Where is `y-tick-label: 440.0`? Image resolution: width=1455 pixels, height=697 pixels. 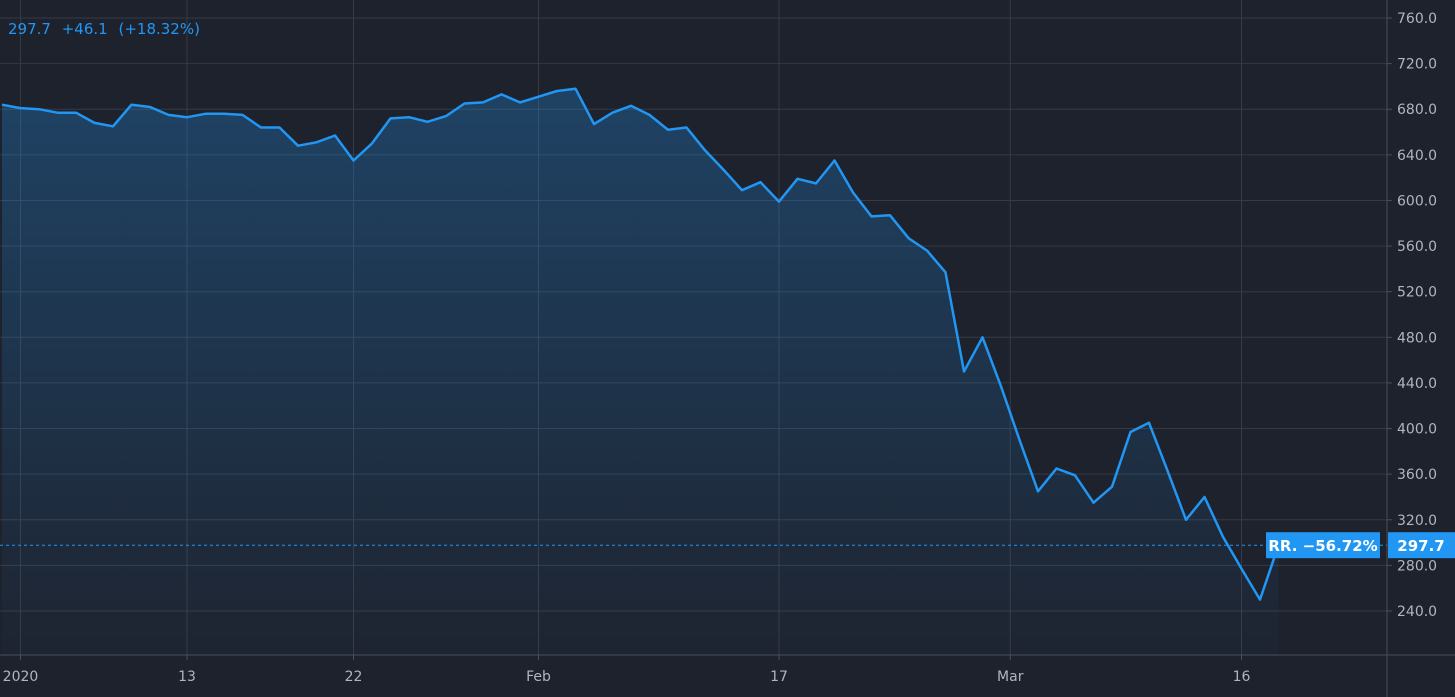
y-tick-label: 440.0 is located at coordinates (1417, 384).